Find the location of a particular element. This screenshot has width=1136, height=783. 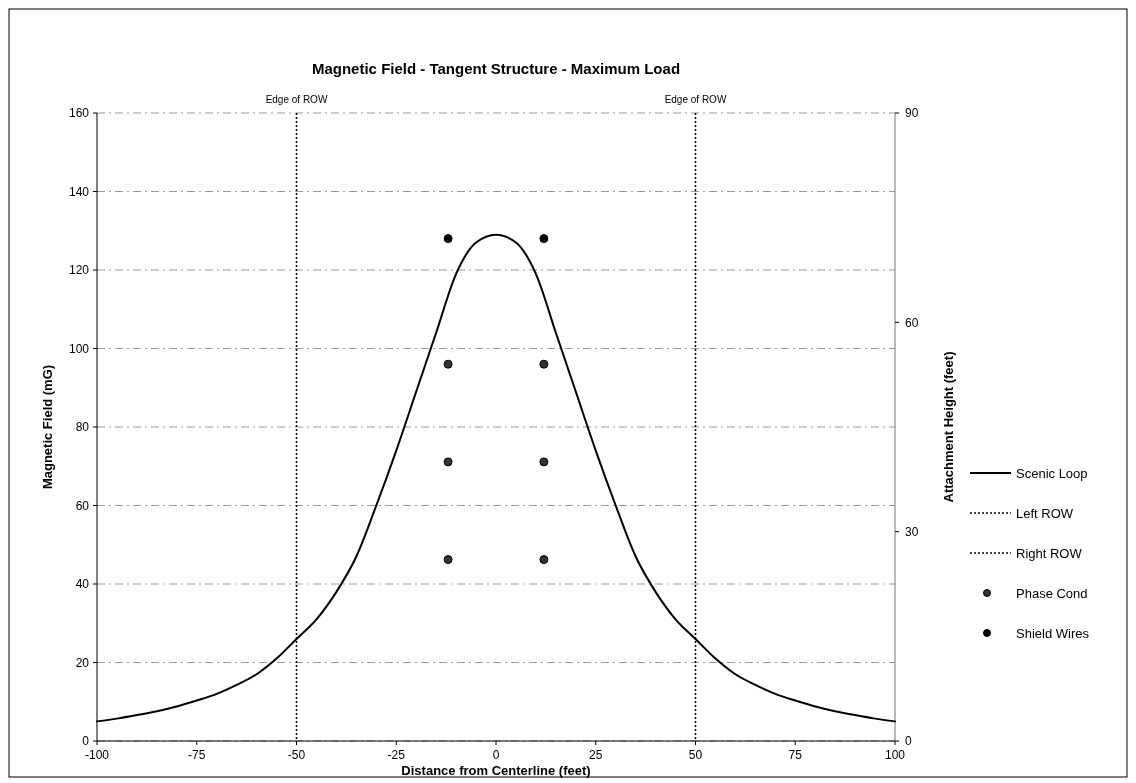

y-axis-title: Magnetic Field (mG) is located at coordinates (47, 427).